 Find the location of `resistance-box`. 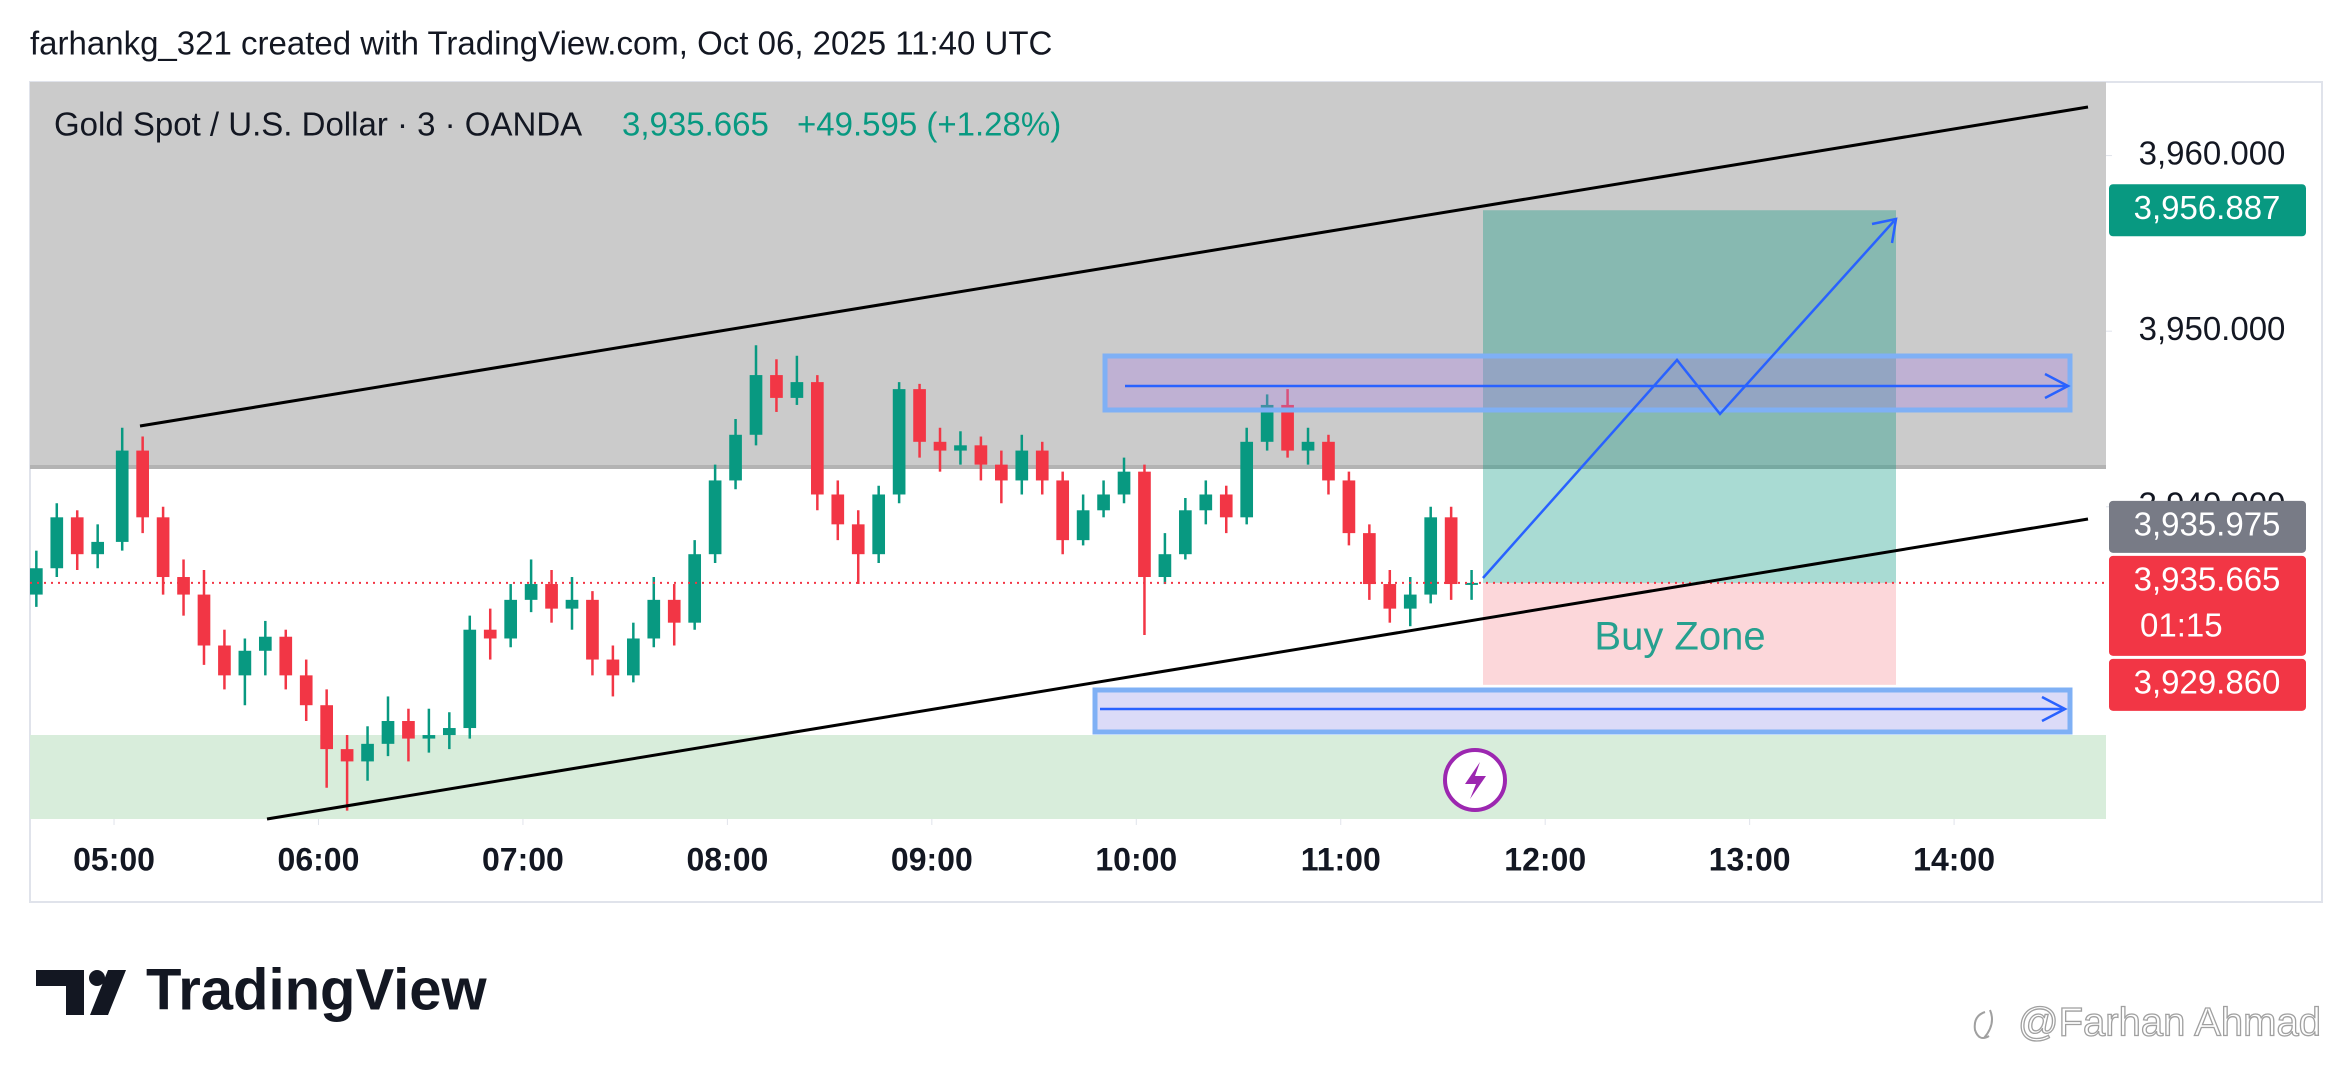

resistance-box is located at coordinates (1587, 383).